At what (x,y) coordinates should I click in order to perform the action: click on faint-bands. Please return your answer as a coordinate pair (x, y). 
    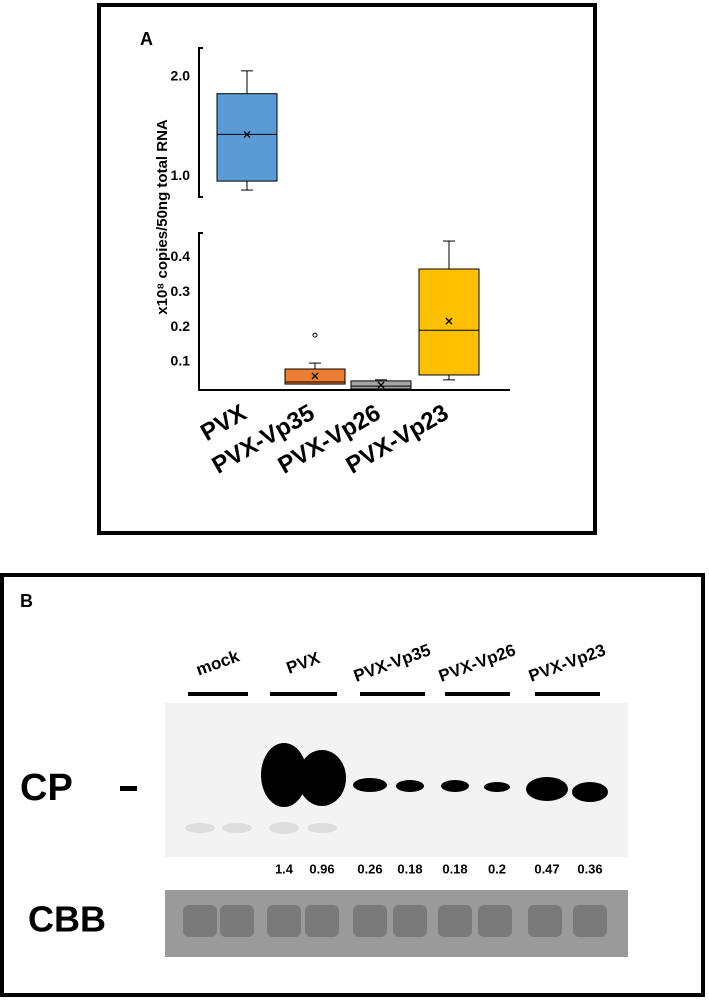
    Looking at the image, I should click on (261, 828).